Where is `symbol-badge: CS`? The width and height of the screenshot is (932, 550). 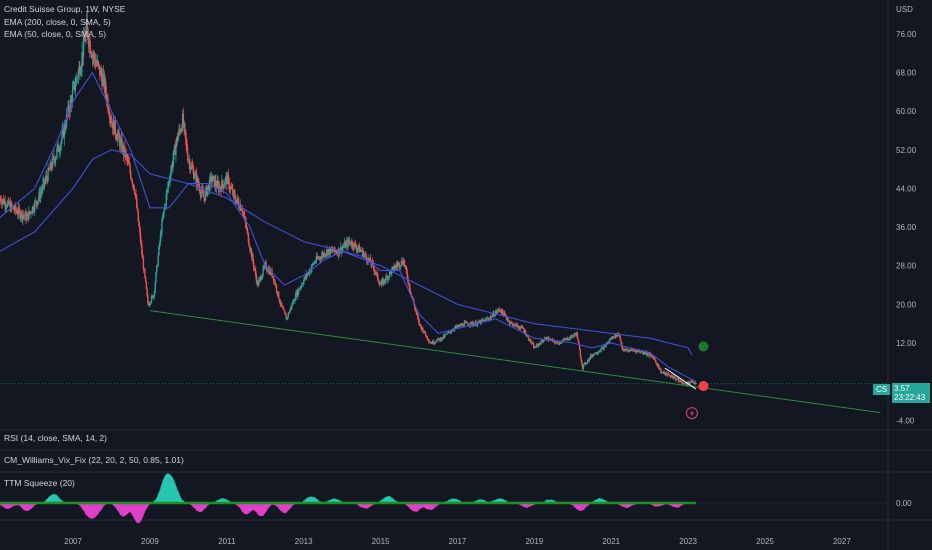
symbol-badge: CS is located at coordinates (882, 389).